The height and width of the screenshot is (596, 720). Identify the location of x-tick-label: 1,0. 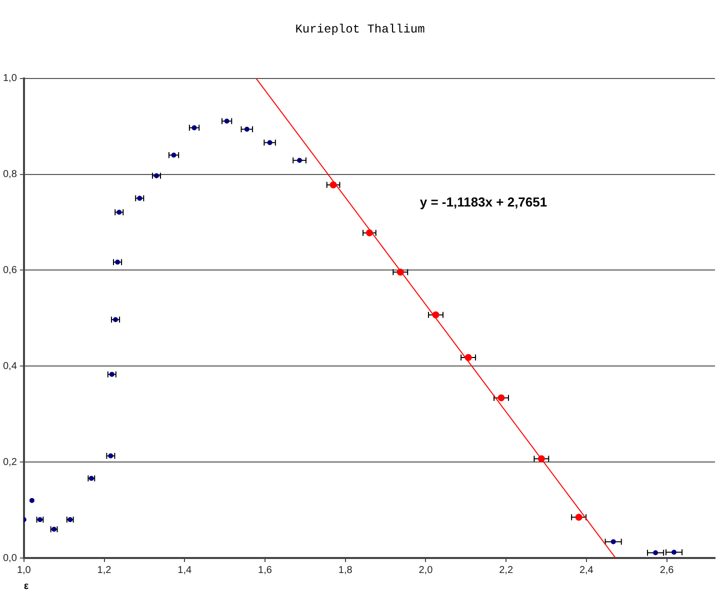
(24, 570).